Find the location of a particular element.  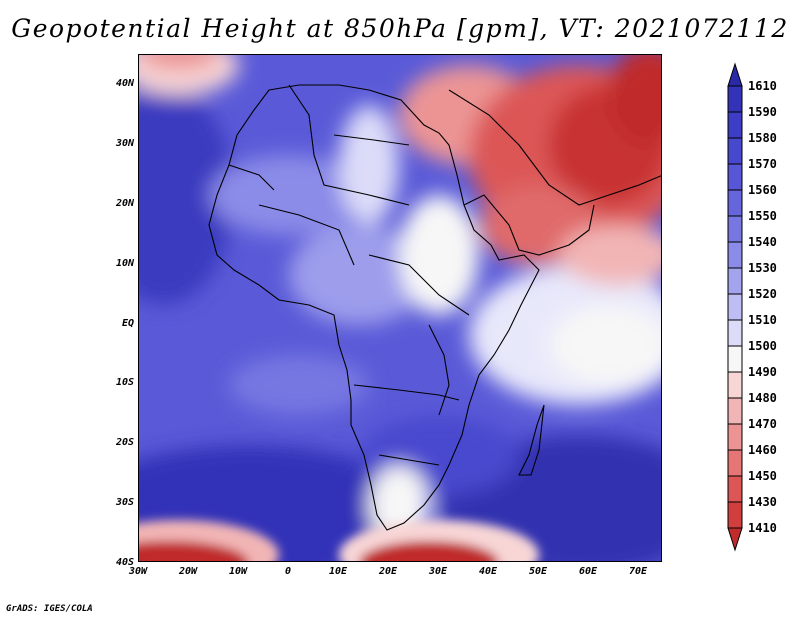

lon-label-50e: 50E is located at coordinates (538, 571).